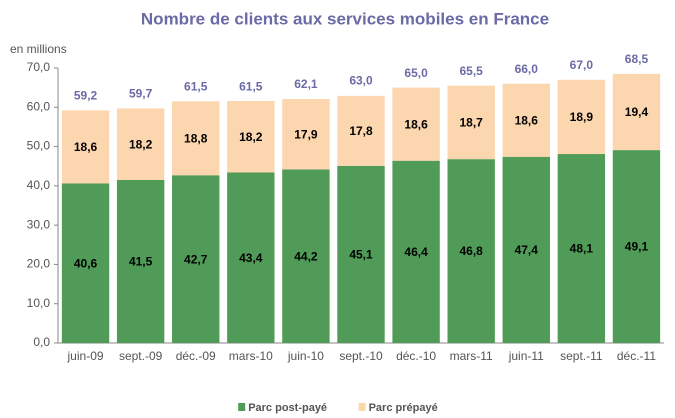  I want to click on legend-label: Parc post-payé, so click(287, 408).